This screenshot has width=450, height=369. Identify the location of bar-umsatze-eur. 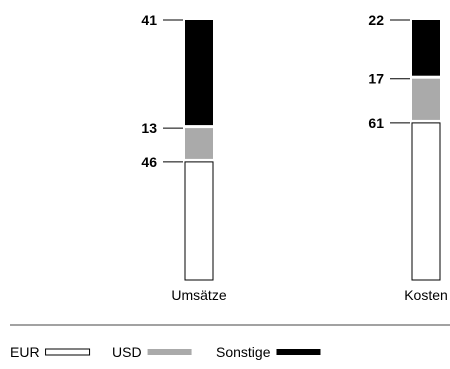
(199, 221).